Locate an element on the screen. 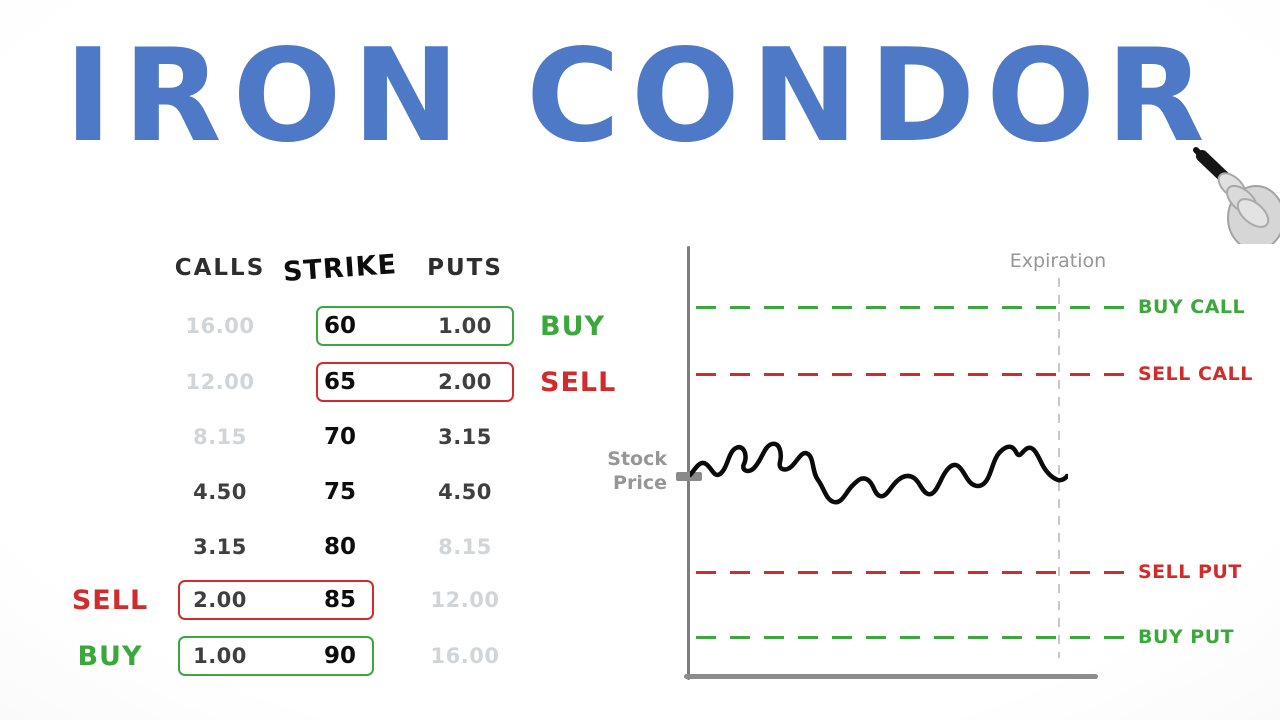 The height and width of the screenshot is (720, 1280). expiration-label: Expiration is located at coordinates (1058, 261).